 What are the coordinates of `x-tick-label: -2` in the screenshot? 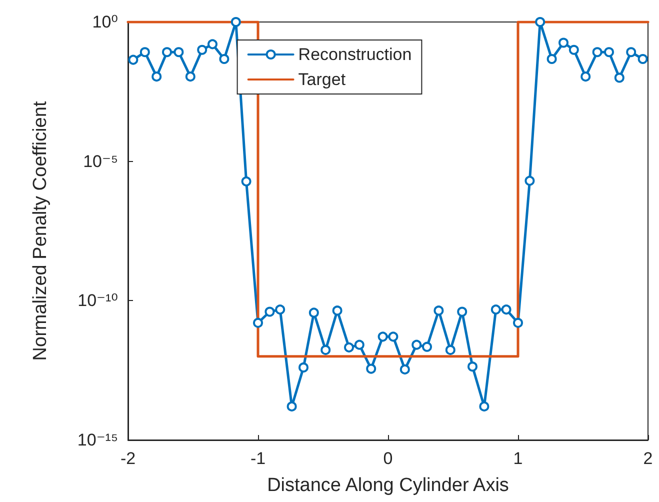 It's located at (128, 458).